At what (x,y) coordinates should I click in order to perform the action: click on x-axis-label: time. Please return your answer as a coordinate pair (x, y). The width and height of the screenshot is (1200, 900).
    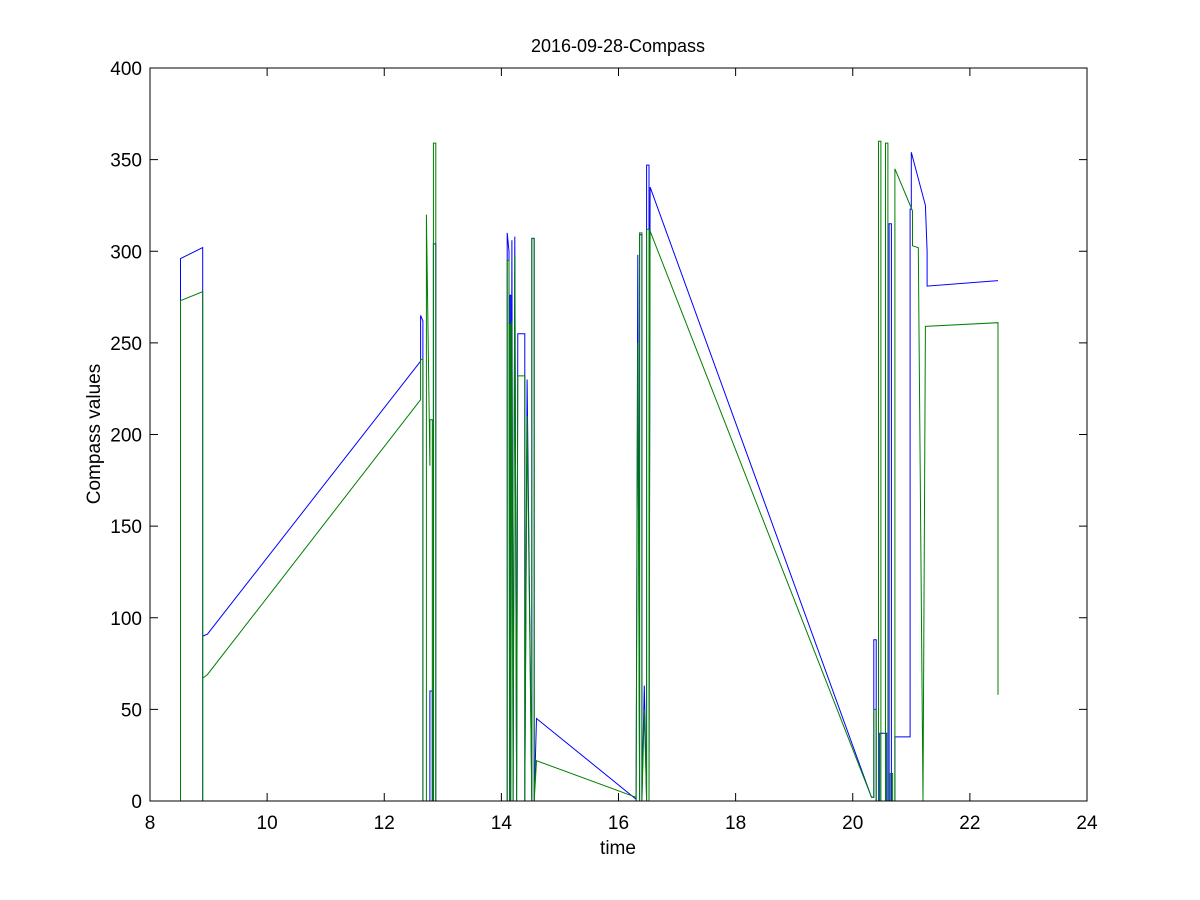
    Looking at the image, I should click on (618, 848).